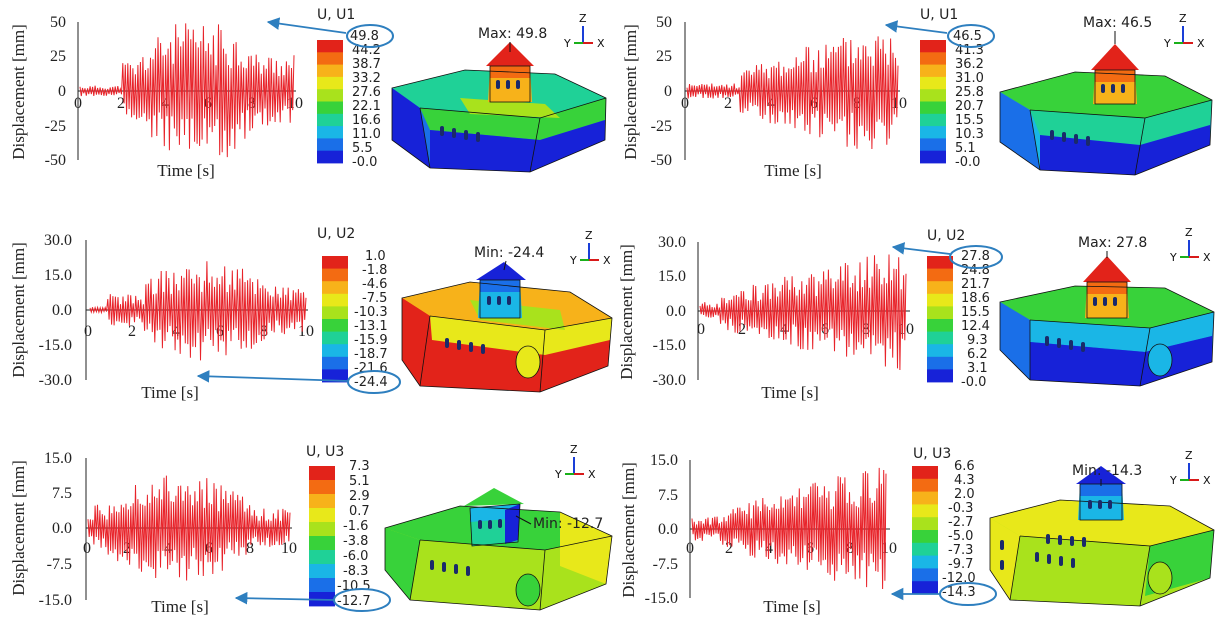  Describe the element at coordinates (355, 571) in the screenshot. I see `legend-value: -8.3` at that location.